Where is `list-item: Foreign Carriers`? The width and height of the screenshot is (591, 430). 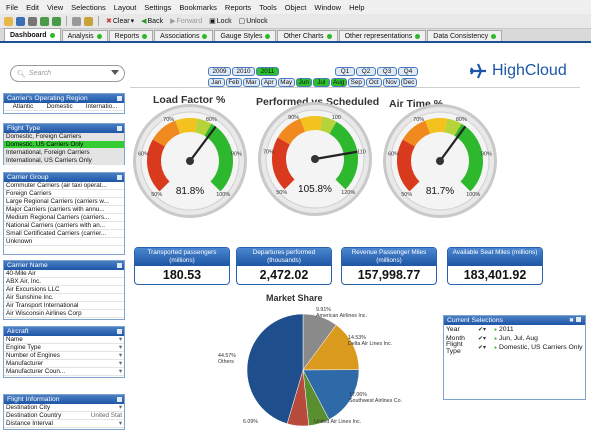 list-item: Foreign Carriers is located at coordinates (64, 194).